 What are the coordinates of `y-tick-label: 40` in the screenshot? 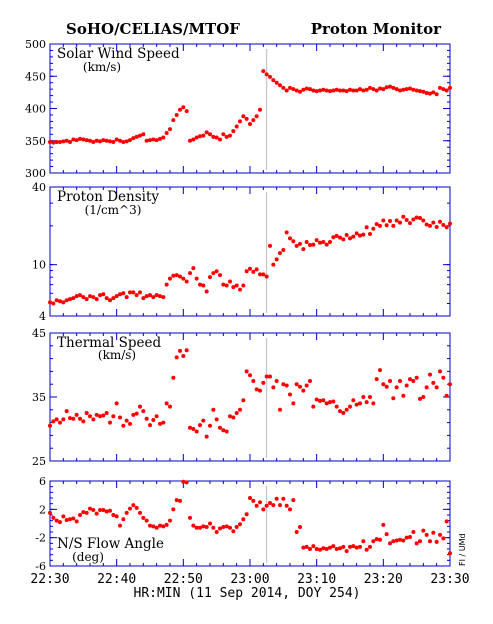 It's located at (39, 187).